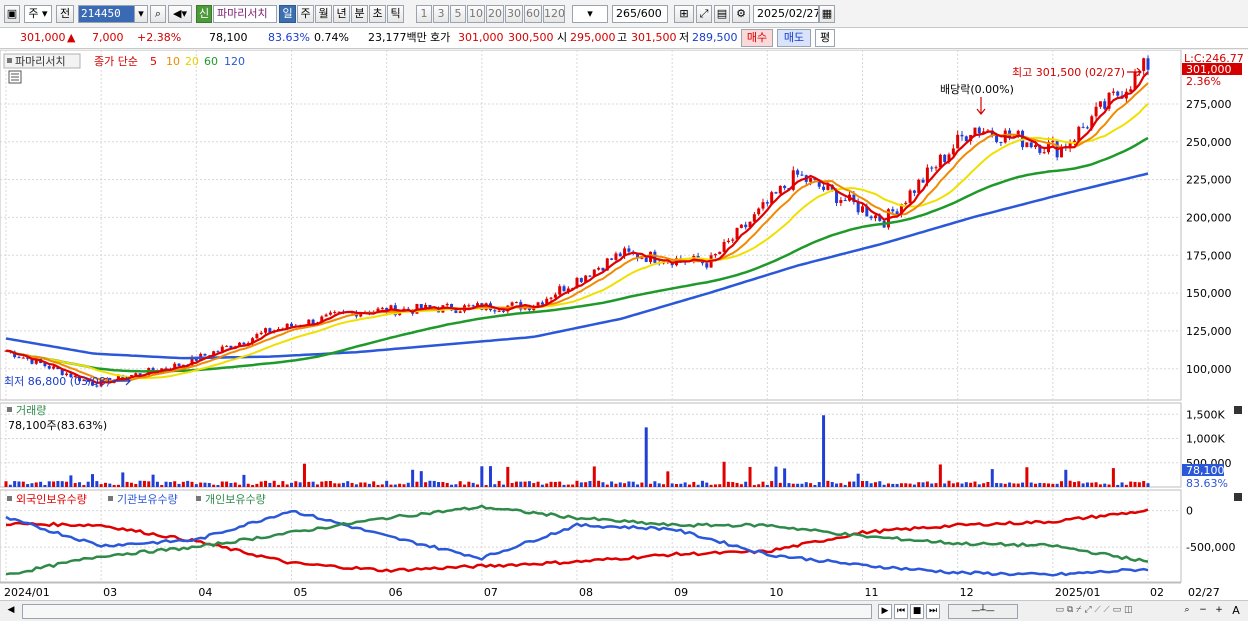  I want to click on investor-tick-label: 0, so click(1189, 511).